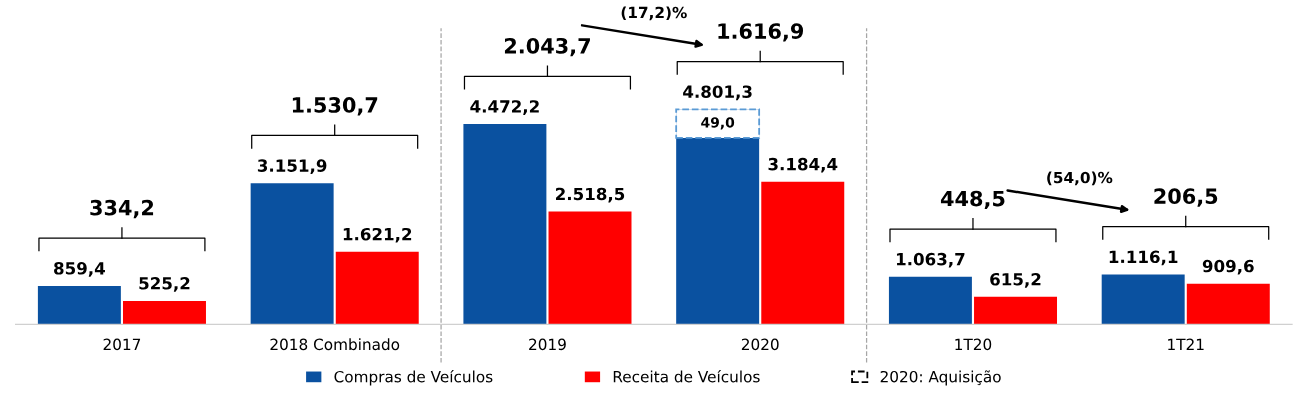 This screenshot has width=1296, height=403. I want to click on x-tick-label: 1T21, so click(1186, 344).